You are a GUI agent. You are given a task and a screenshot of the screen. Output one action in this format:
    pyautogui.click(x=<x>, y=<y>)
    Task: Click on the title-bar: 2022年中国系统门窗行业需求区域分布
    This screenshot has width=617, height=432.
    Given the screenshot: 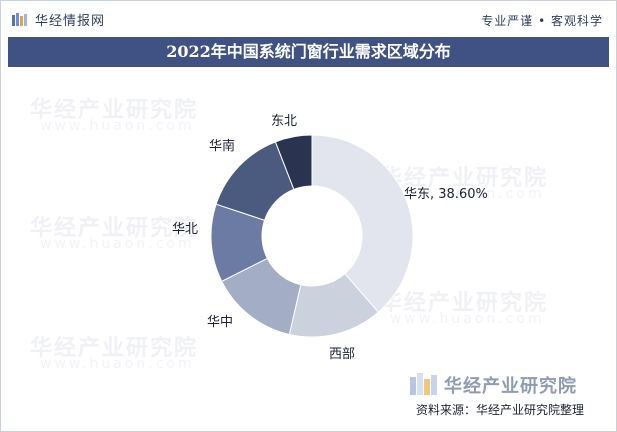 What is the action you would take?
    pyautogui.click(x=308, y=52)
    